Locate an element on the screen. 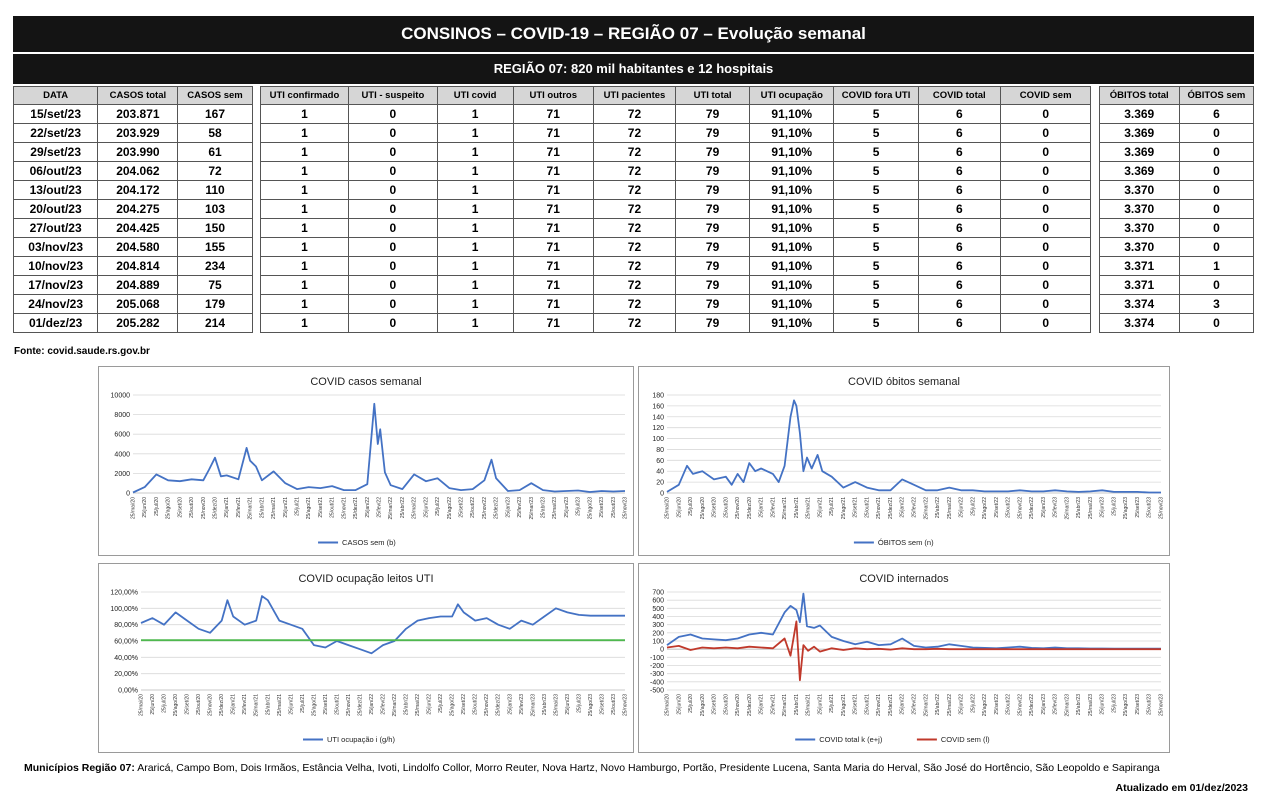  x-tick-label: 25/mar/23 is located at coordinates (532, 508).